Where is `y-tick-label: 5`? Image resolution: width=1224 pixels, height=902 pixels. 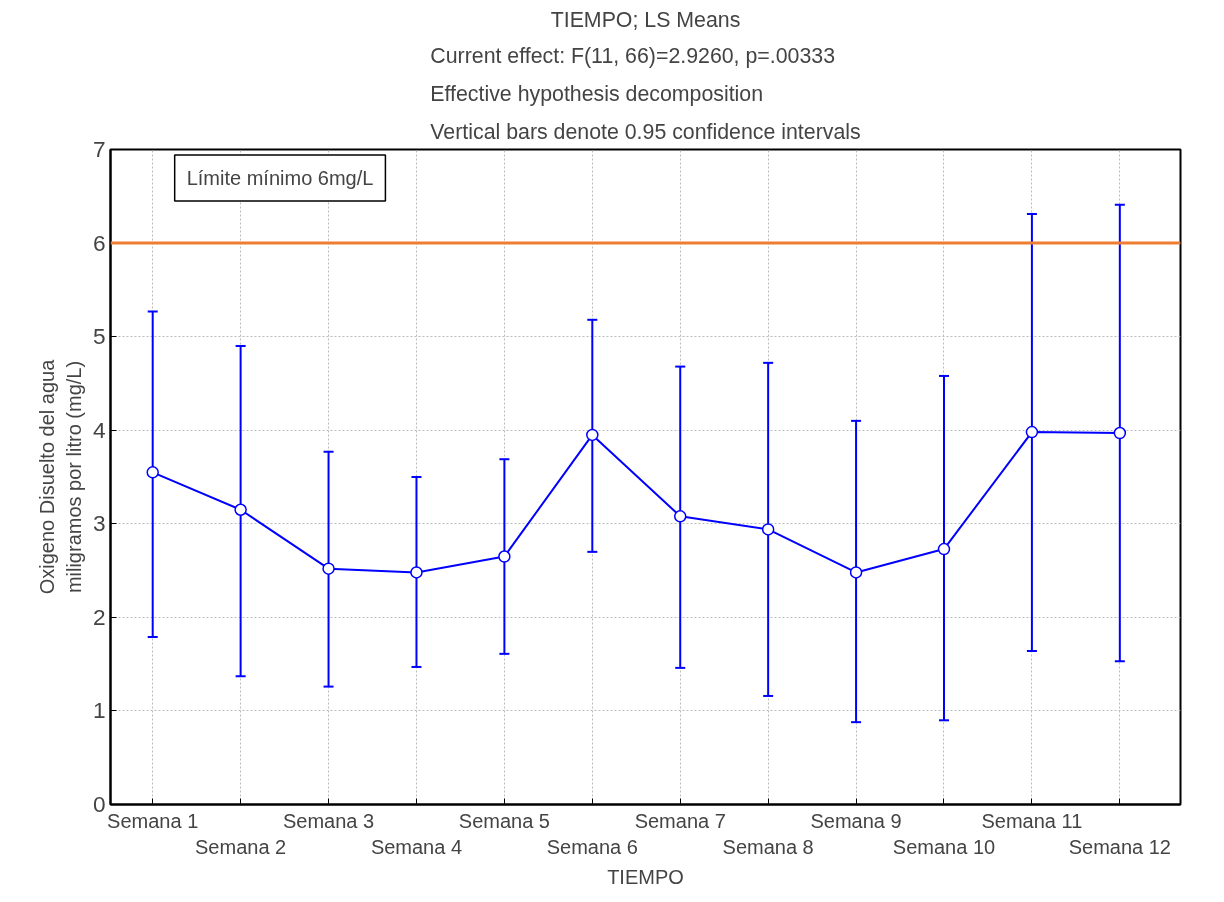
y-tick-label: 5 is located at coordinates (99, 336).